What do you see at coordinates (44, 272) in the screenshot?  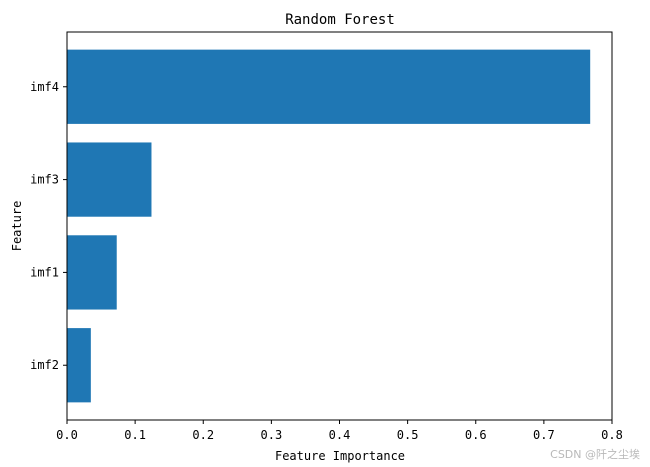 I see `y-tick-label: imf1` at bounding box center [44, 272].